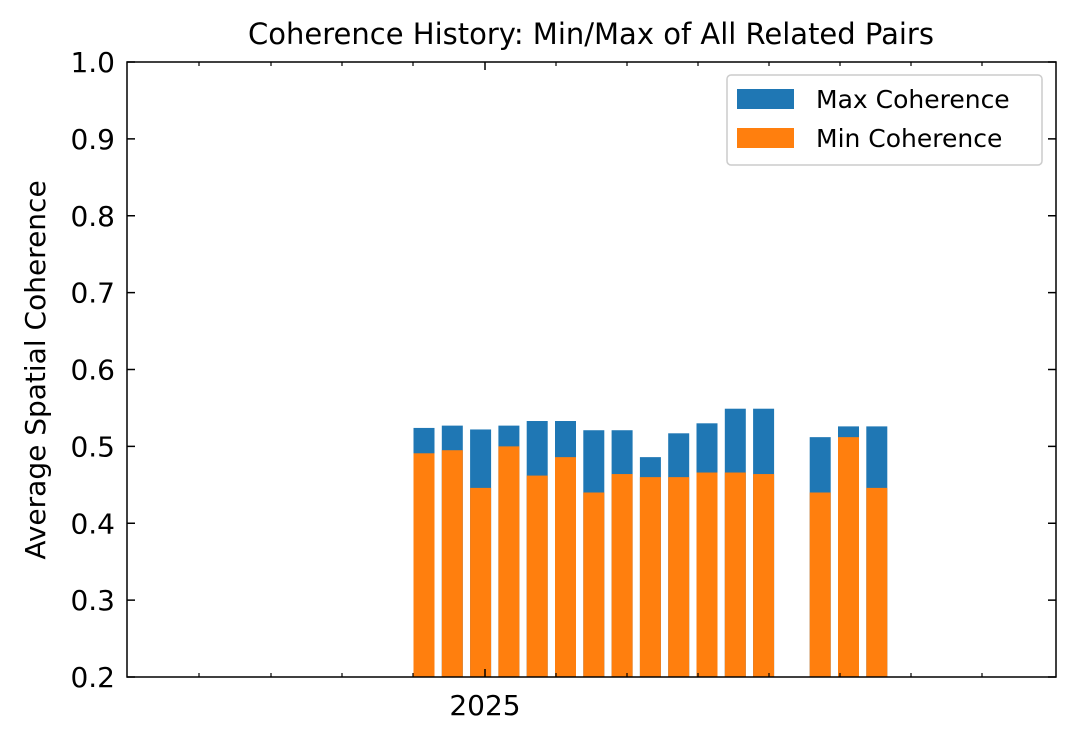 The width and height of the screenshot is (1077, 741). I want to click on y-tick-label: 0.9, so click(92, 139).